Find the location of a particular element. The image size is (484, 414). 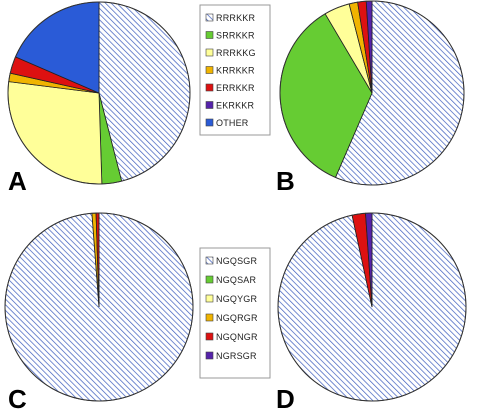

legend-label-krrkkr: KRRKKR is located at coordinates (235, 71).